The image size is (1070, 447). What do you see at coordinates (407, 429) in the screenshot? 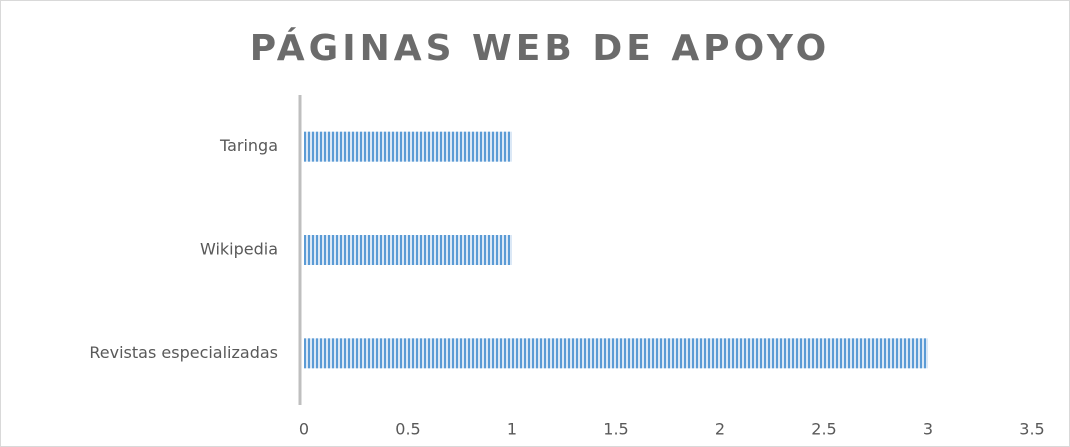
I see `x-tick-label: 0.5` at bounding box center [407, 429].